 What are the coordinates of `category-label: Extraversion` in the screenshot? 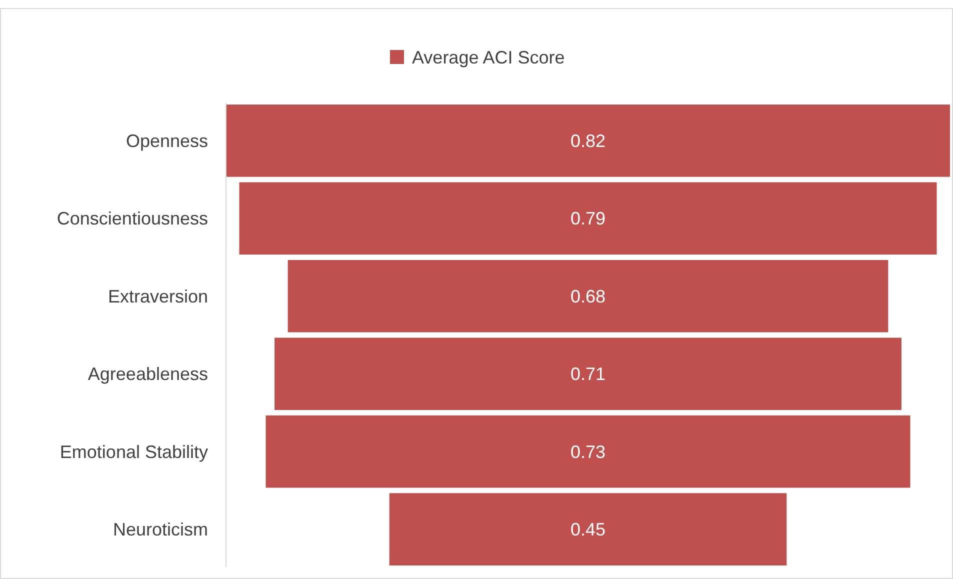 It's located at (158, 296).